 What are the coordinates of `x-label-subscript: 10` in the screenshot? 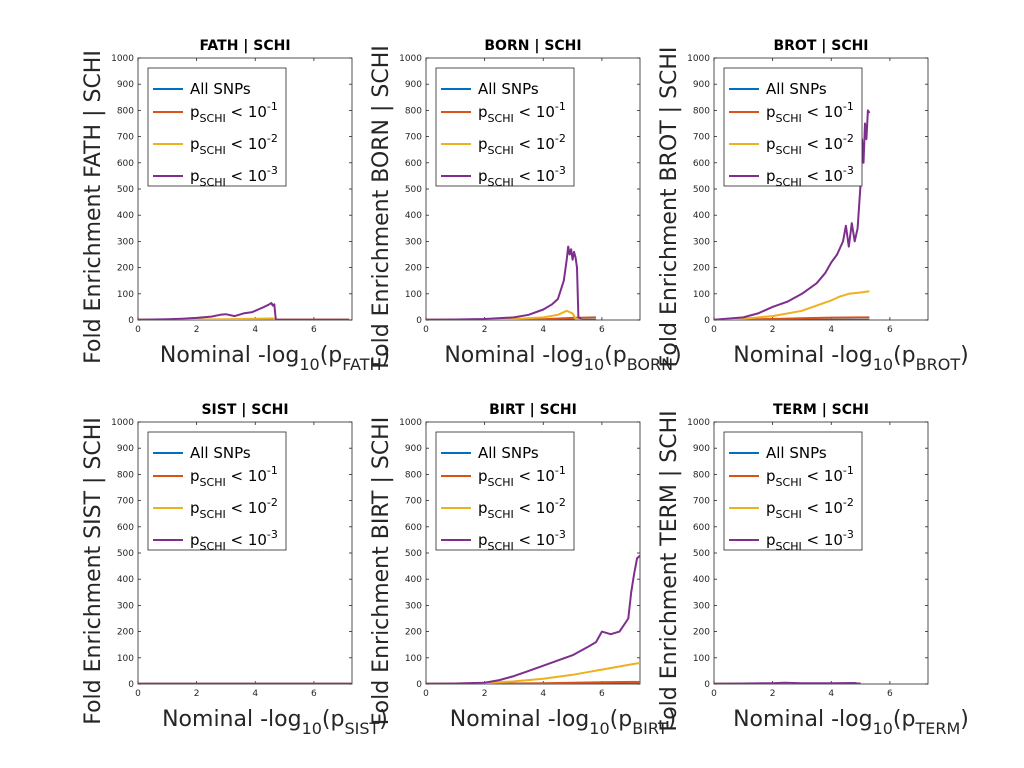 It's located at (309, 364).